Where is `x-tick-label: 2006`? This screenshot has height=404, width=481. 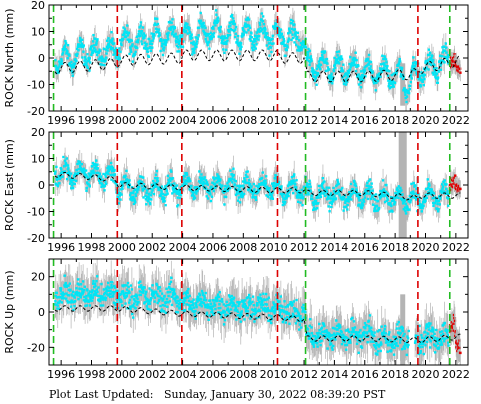 x-tick-label: 2006 is located at coordinates (213, 120).